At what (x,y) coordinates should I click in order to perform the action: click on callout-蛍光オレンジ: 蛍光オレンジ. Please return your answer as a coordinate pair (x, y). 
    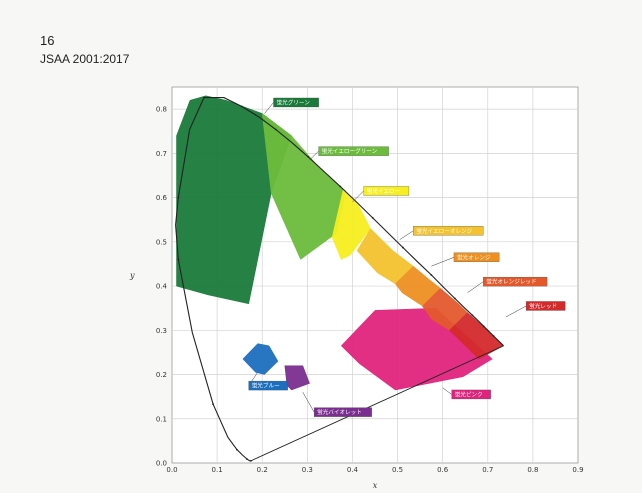
    Looking at the image, I should click on (465, 259).